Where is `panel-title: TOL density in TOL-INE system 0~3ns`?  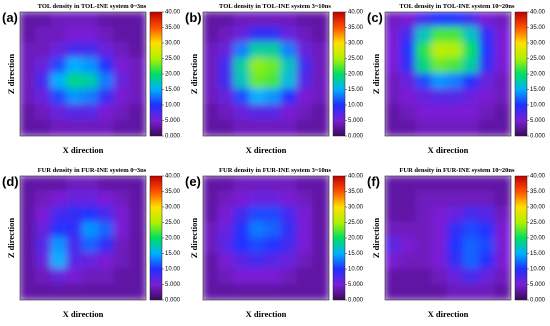
panel-title: TOL density in TOL-INE system 0~3ns is located at coordinates (92, 6).